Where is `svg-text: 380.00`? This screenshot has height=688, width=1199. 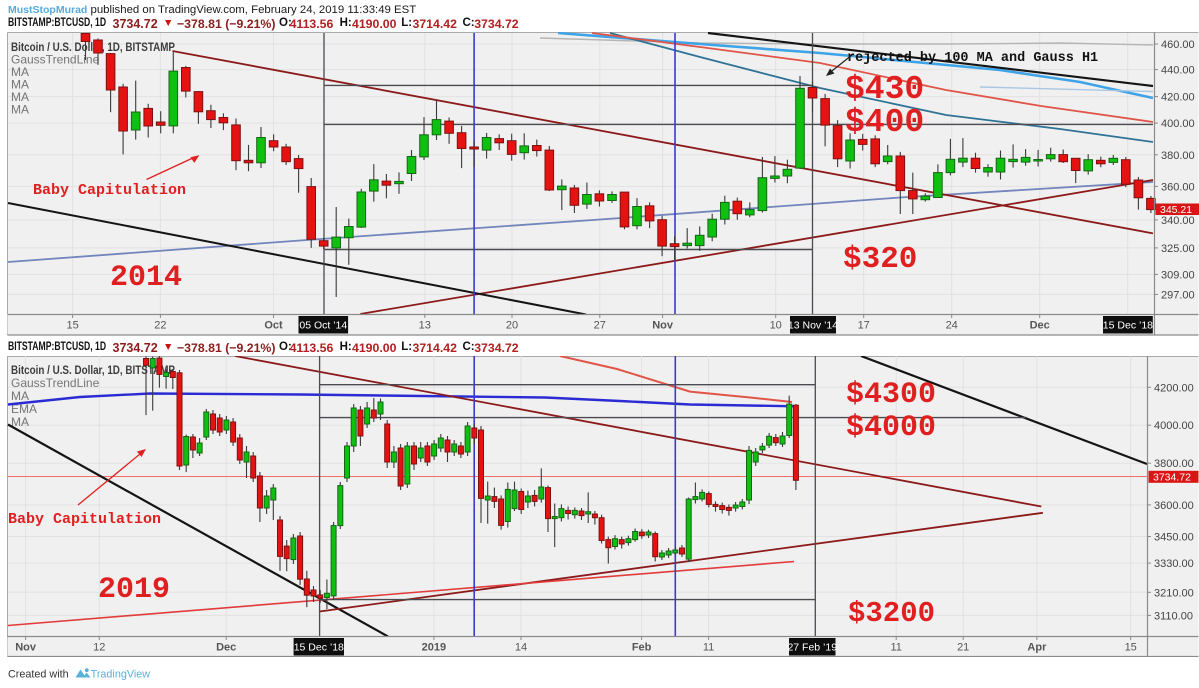
svg-text: 380.00 is located at coordinates (1178, 156).